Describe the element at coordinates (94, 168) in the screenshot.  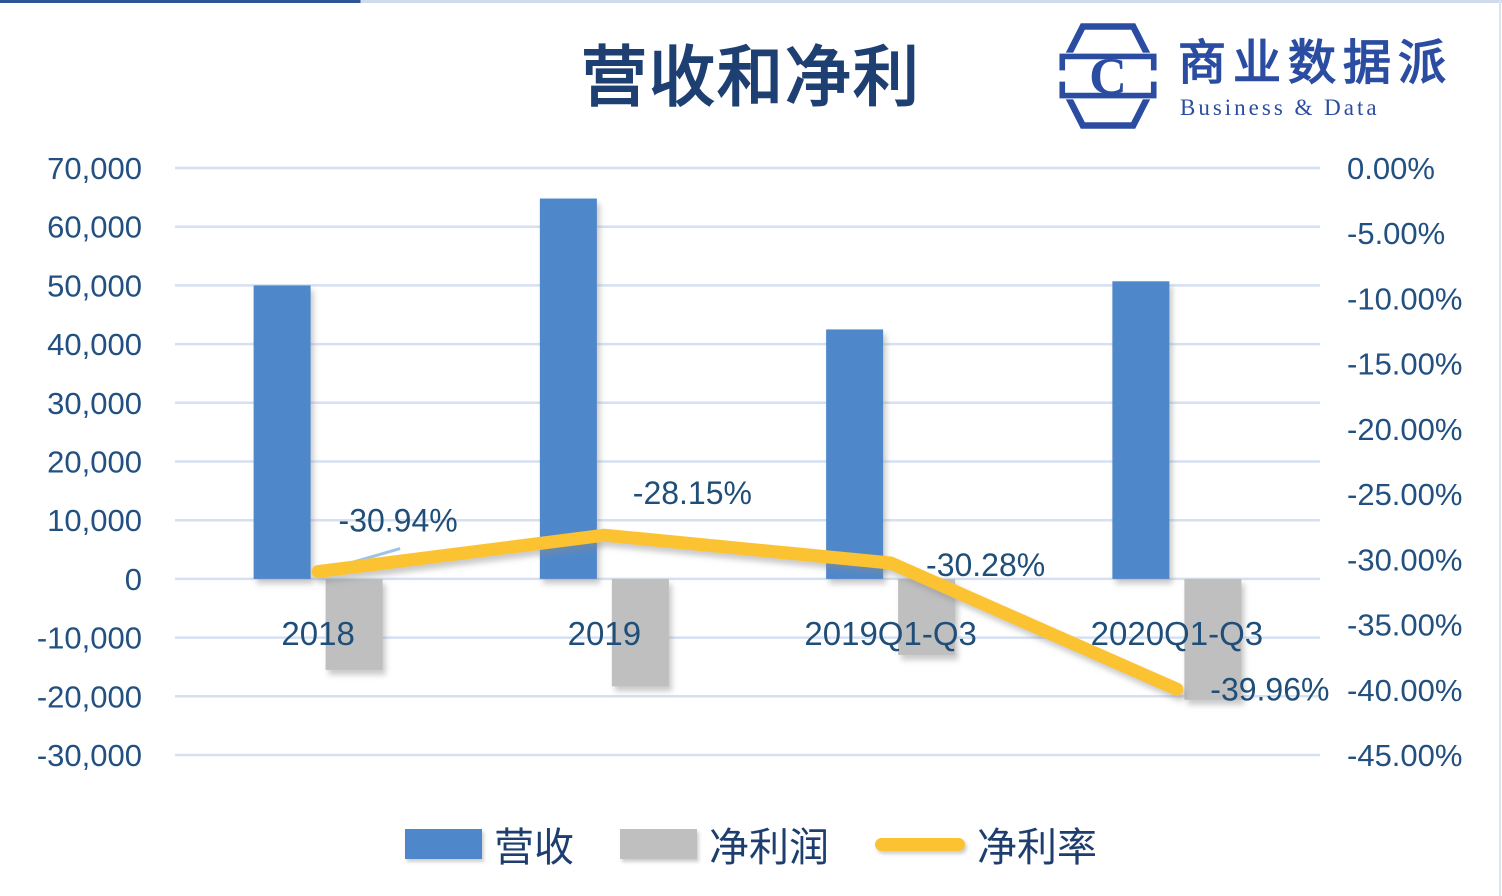
I see `left-axis-tick: 70,000` at that location.